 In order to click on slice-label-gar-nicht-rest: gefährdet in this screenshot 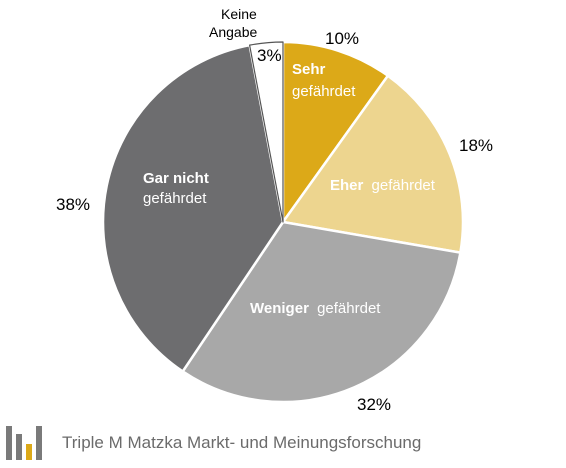, I will do `click(175, 198)`.